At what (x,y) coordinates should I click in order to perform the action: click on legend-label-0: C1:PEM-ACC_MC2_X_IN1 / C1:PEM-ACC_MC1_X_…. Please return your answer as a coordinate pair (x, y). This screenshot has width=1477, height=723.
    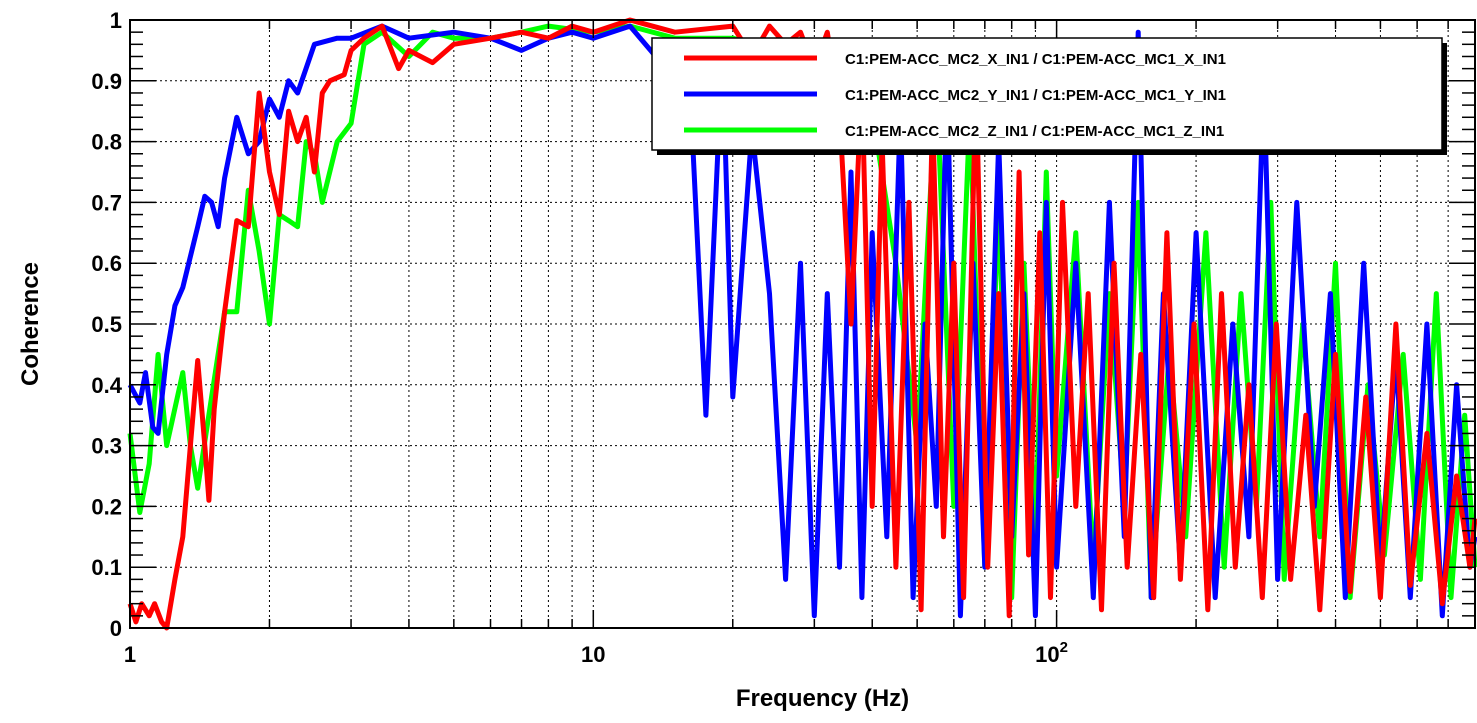
    Looking at the image, I should click on (1035, 59).